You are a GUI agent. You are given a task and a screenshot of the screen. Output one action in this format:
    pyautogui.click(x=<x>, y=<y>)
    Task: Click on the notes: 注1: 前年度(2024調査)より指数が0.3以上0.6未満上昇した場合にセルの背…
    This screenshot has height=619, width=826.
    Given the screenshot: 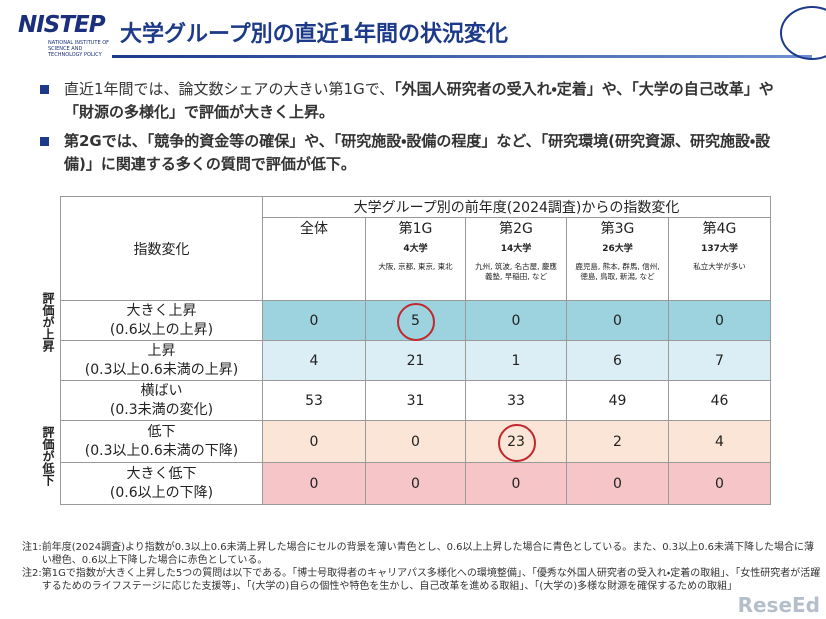 What is the action you would take?
    pyautogui.click(x=422, y=567)
    